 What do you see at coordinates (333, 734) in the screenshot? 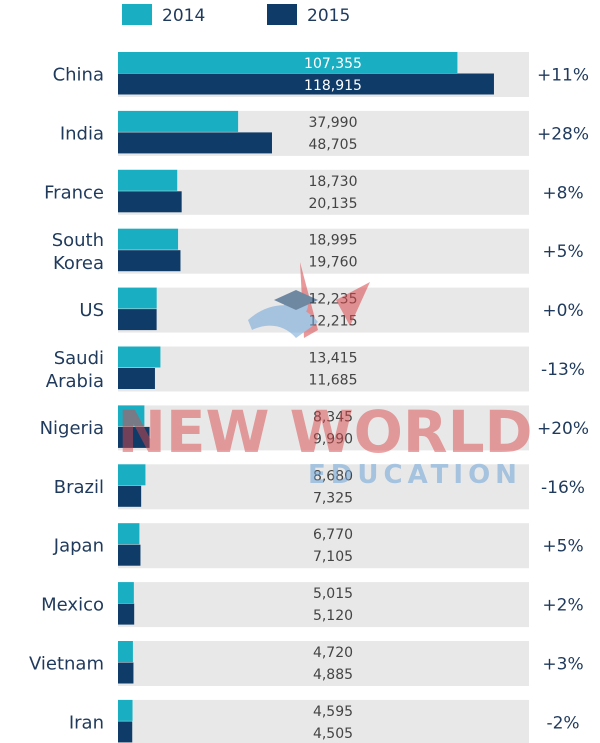
I see `value-label-2015: 4,505` at bounding box center [333, 734].